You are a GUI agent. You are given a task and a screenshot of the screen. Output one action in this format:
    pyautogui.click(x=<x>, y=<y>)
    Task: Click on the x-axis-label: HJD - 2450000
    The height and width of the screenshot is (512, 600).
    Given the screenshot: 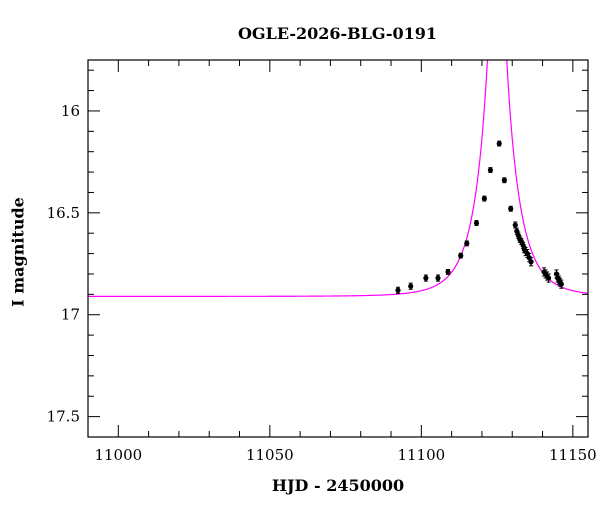 What is the action you would take?
    pyautogui.click(x=338, y=485)
    